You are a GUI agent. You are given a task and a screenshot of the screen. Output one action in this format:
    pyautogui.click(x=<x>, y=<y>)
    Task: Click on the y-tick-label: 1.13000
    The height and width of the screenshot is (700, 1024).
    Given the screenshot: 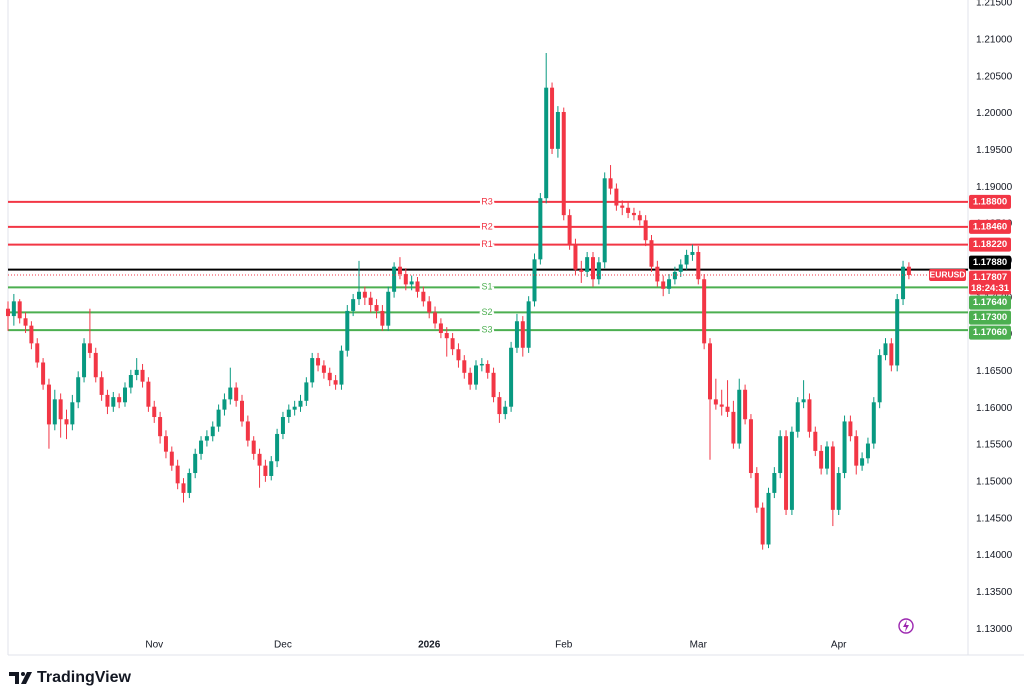 What is the action you would take?
    pyautogui.click(x=994, y=629)
    